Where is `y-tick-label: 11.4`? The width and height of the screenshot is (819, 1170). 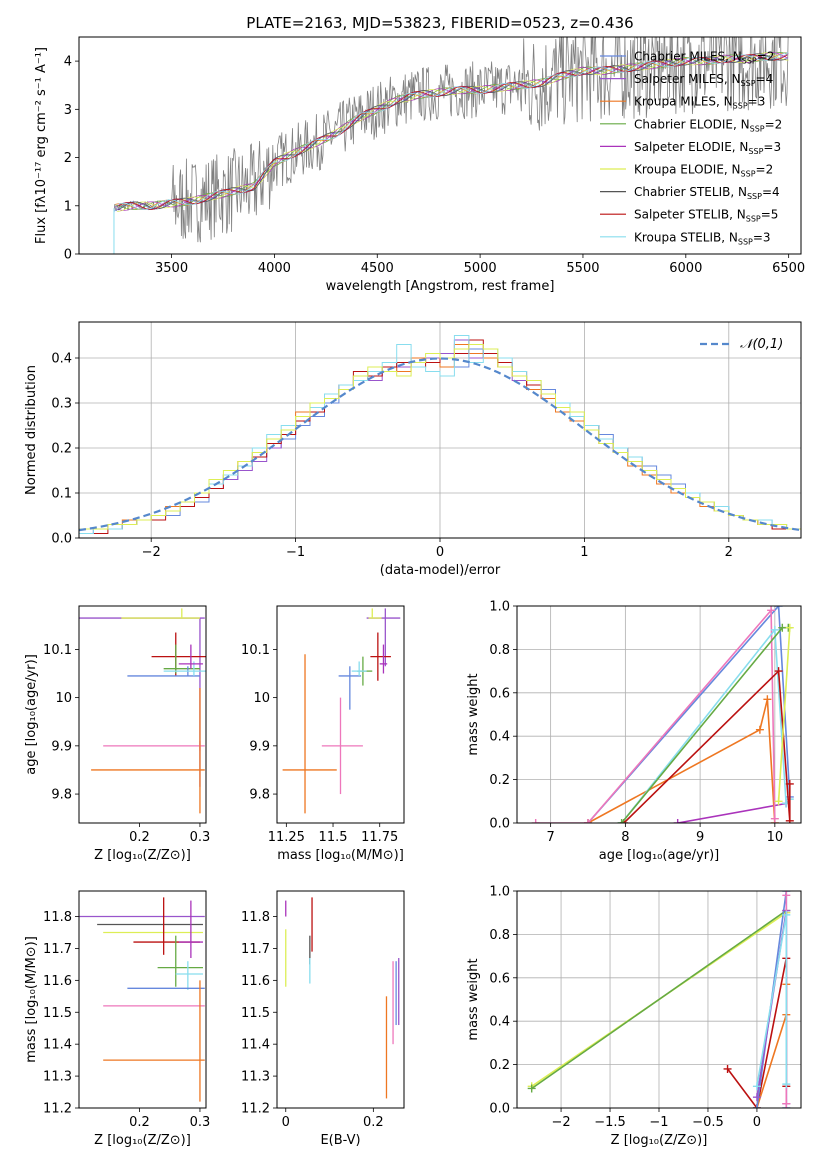
y-tick-label: 11.4 is located at coordinates (255, 1045).